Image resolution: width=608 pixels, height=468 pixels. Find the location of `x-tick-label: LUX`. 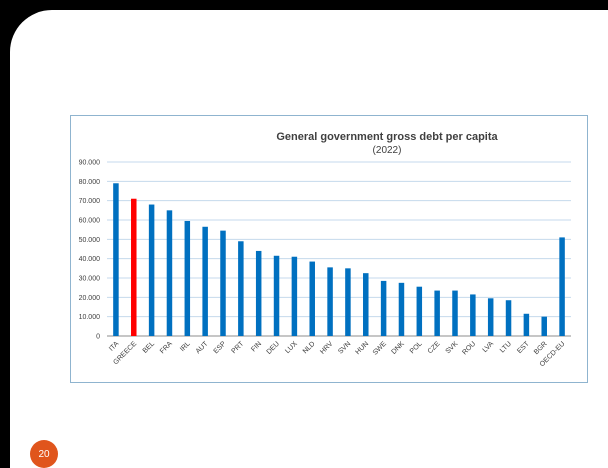

x-tick-label: LUX is located at coordinates (291, 347).